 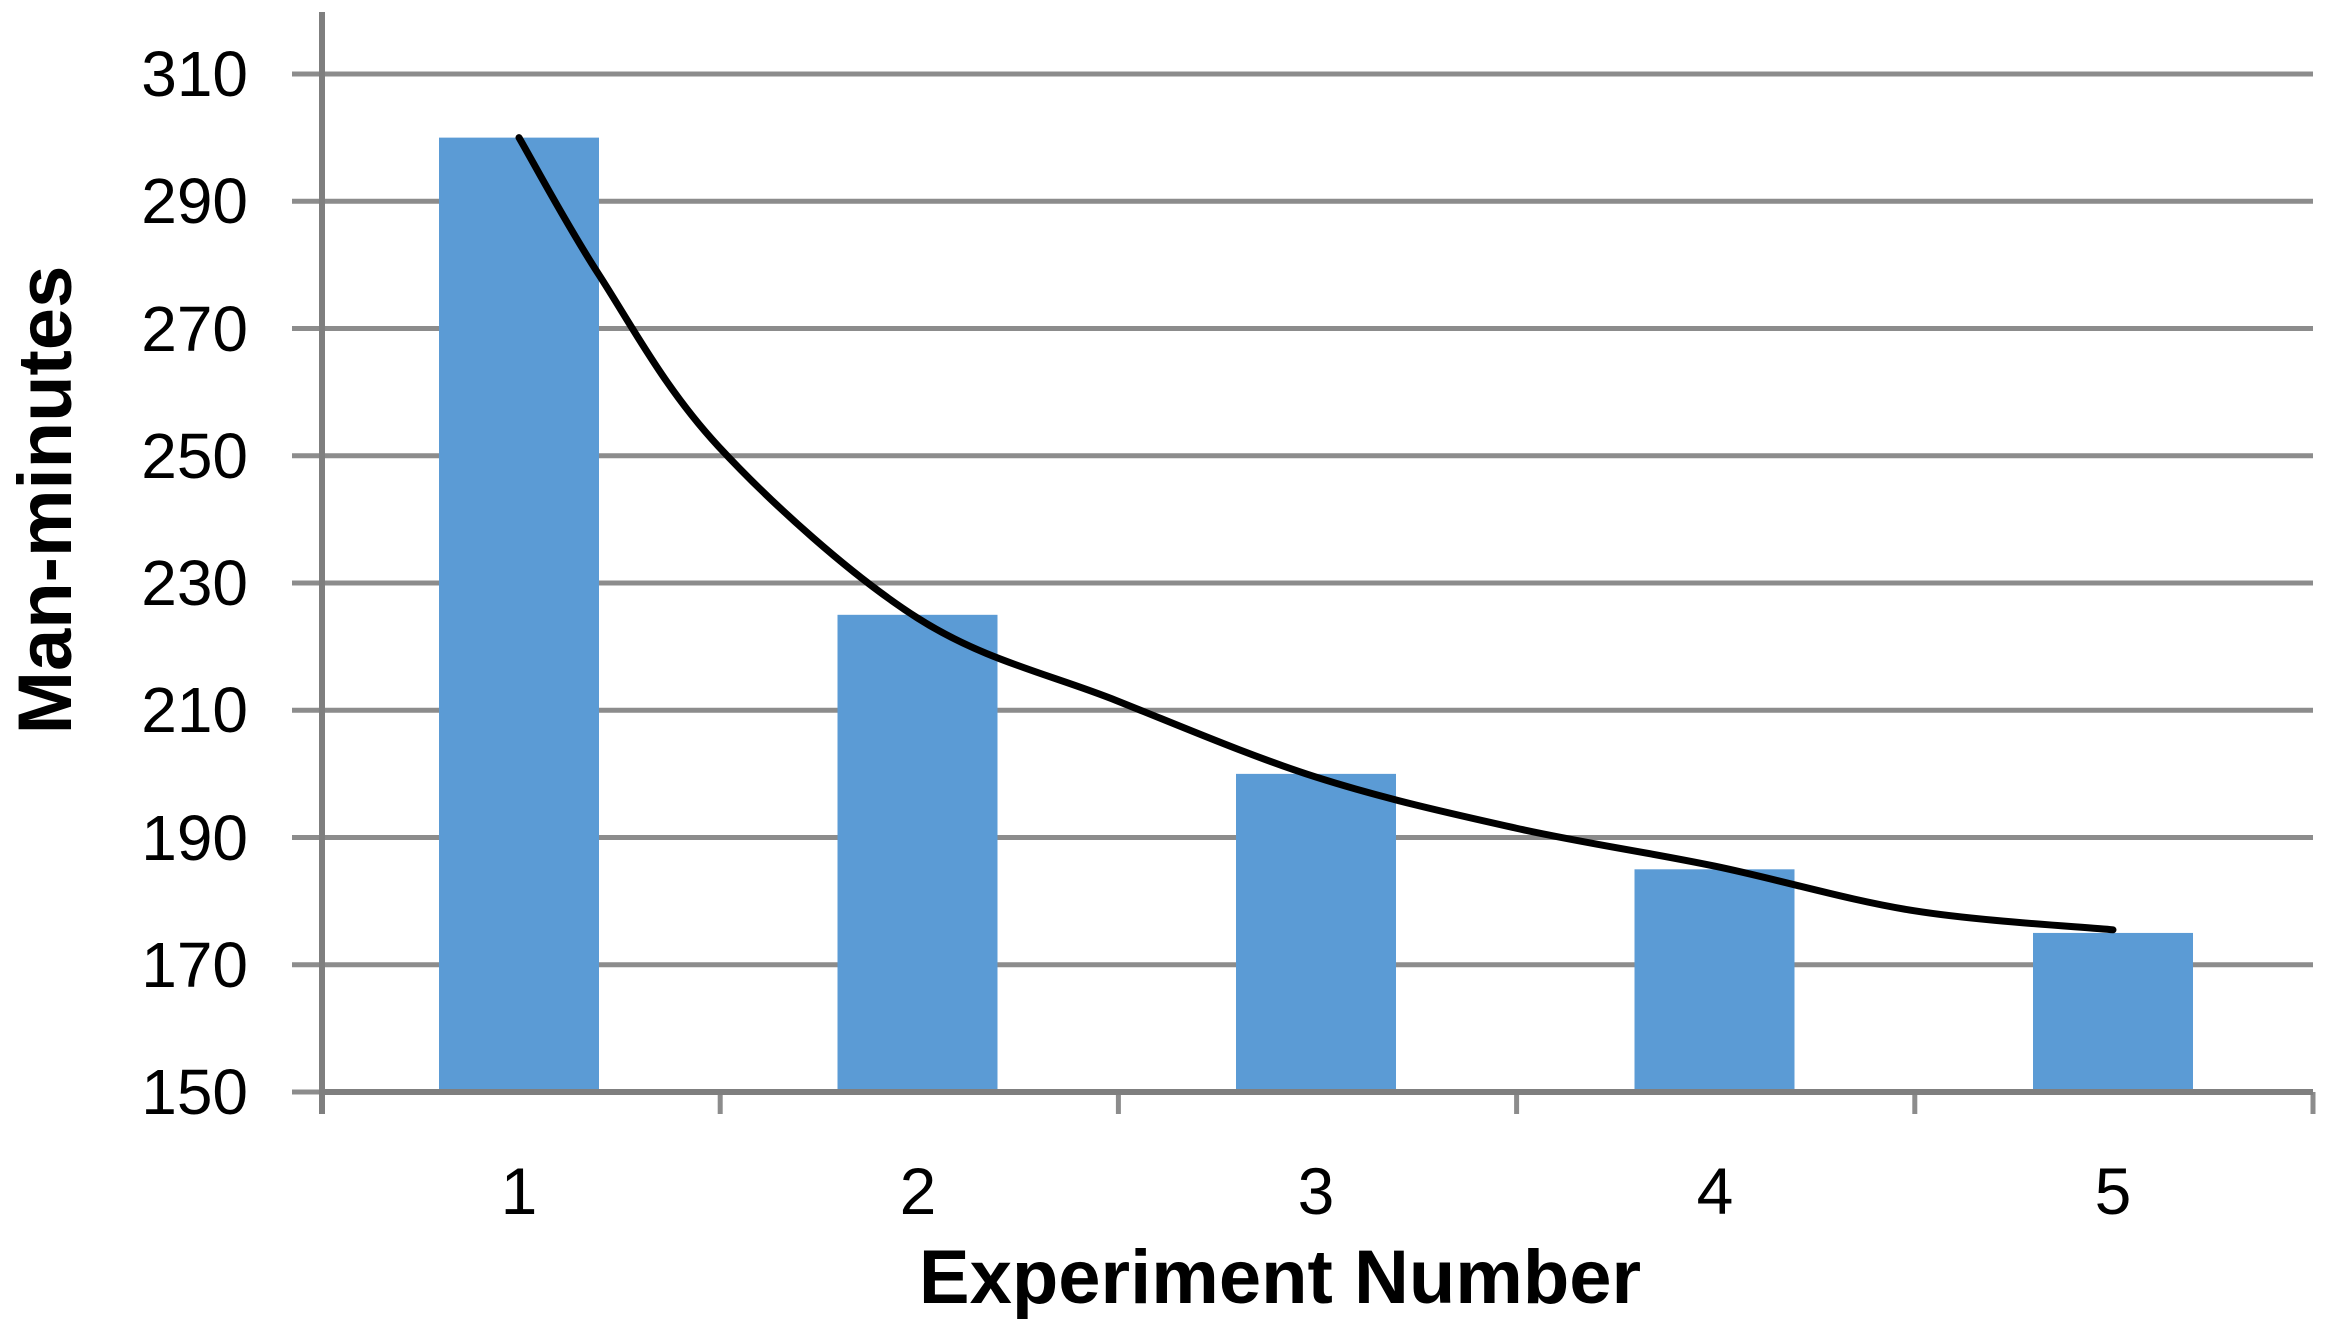 I want to click on y-tick-label-230: 230, so click(x=194, y=583).